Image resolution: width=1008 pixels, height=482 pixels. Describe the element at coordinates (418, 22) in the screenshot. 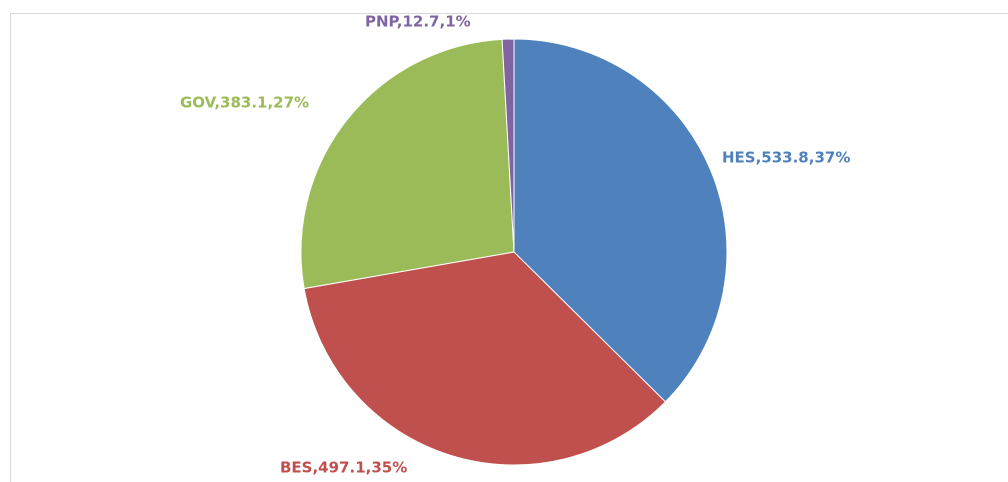

I see `data-label: PNP,12.7,1%` at that location.